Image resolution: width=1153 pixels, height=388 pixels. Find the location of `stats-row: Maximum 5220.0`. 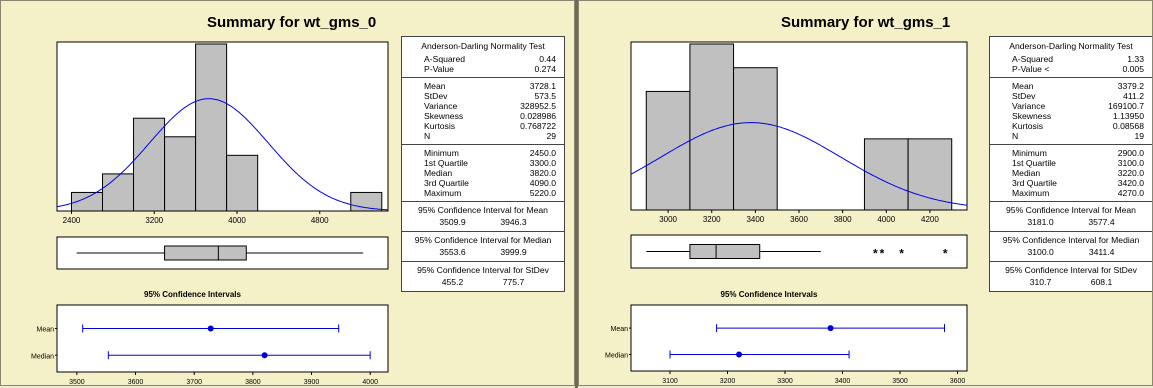

stats-row: Maximum 5220.0 is located at coordinates (483, 193).